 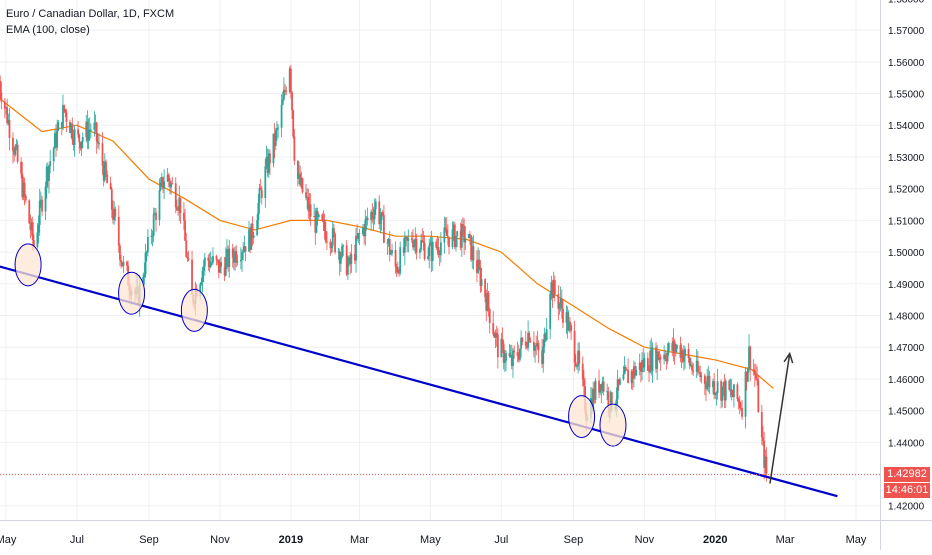 I want to click on x-tick-label-12: May, so click(x=856, y=540).